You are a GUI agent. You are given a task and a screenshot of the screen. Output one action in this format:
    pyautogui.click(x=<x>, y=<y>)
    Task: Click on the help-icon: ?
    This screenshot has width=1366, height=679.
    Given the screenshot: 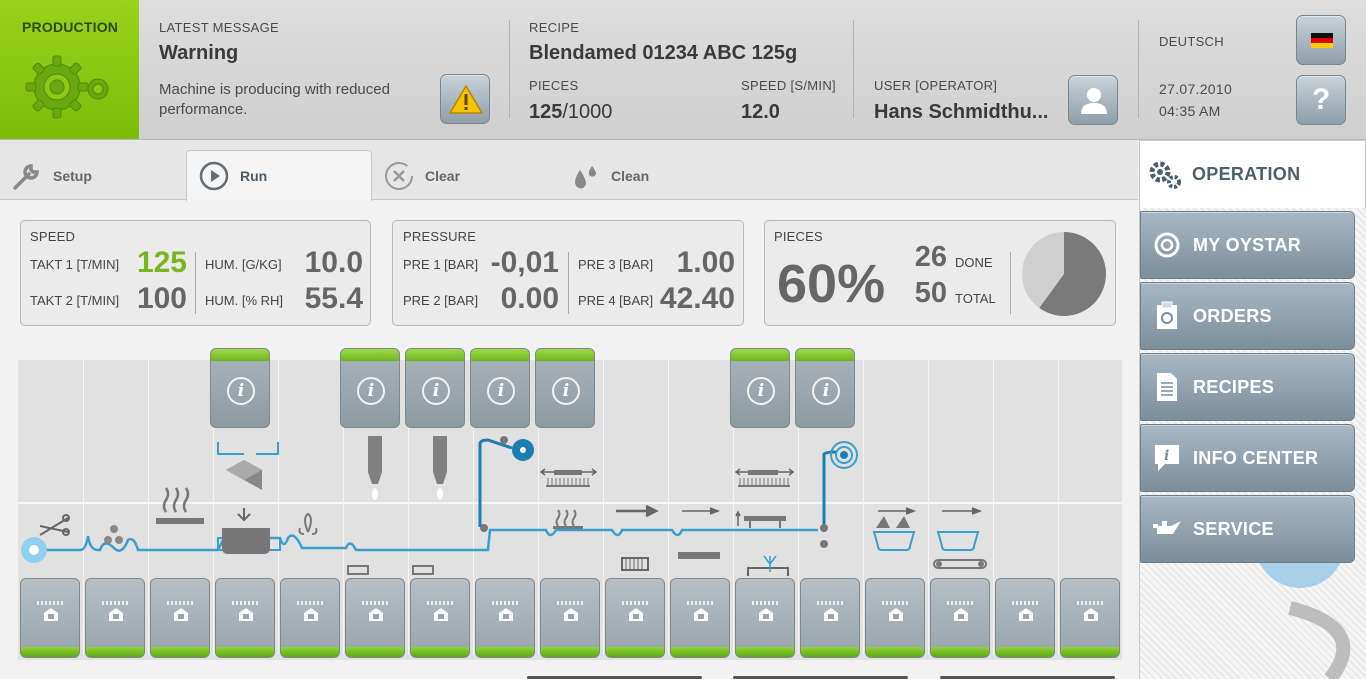 What is the action you would take?
    pyautogui.click(x=1321, y=99)
    